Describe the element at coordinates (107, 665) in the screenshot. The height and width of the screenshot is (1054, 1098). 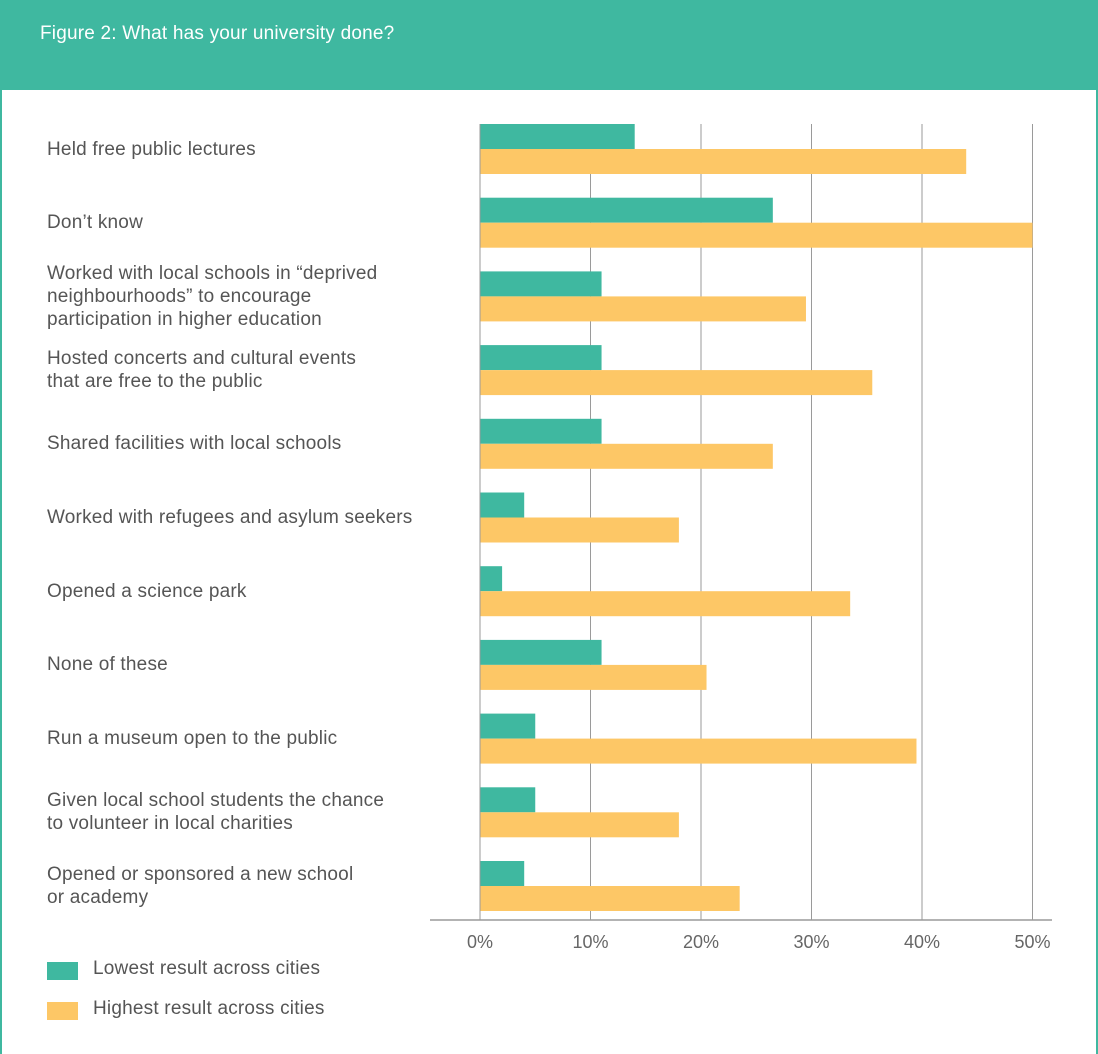
I see `category-label: None of these` at that location.